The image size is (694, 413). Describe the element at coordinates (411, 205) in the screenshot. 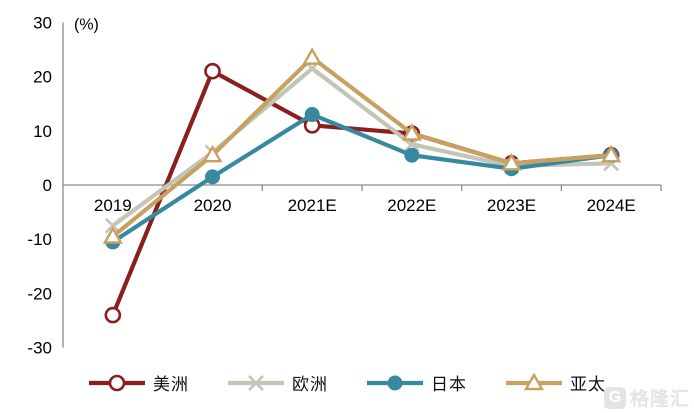

I see `x-axis-tick-label: 2022E` at that location.